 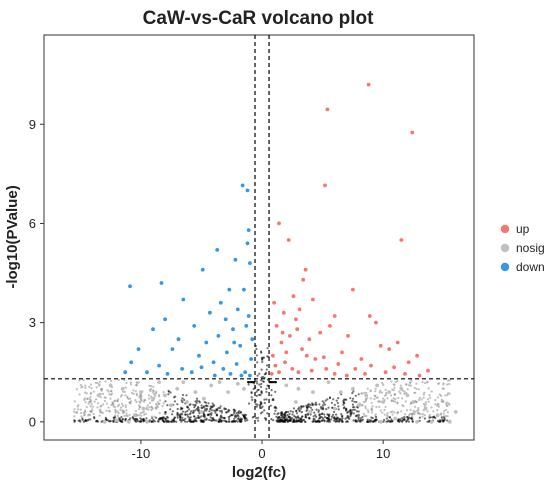 What do you see at coordinates (383, 453) in the screenshot?
I see `x-tick-label: 10` at bounding box center [383, 453].